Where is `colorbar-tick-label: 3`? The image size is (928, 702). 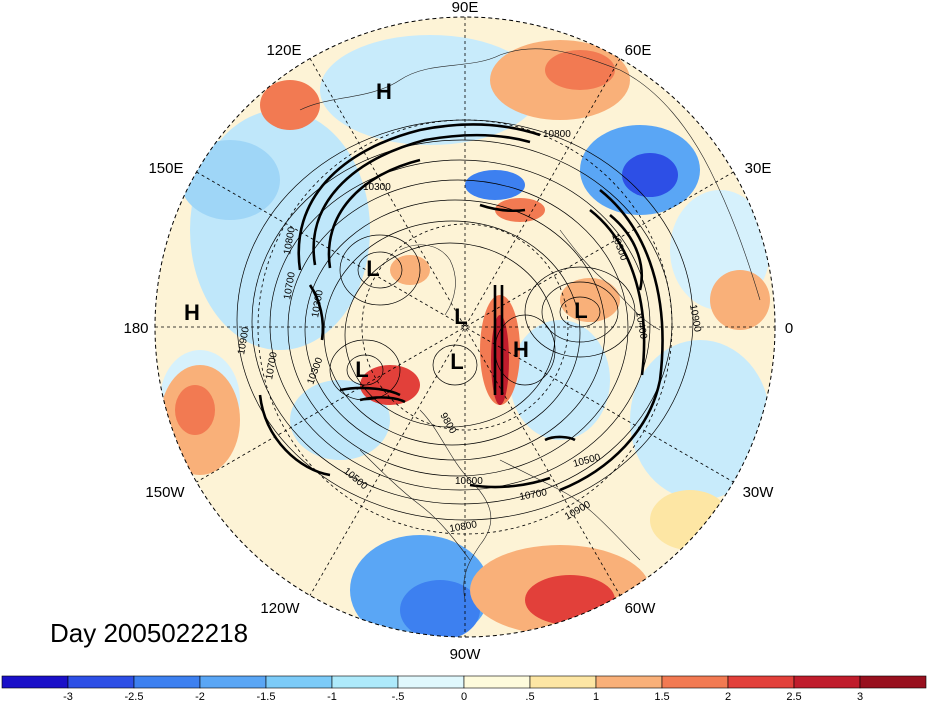 colorbar-tick-label: 3 is located at coordinates (860, 696).